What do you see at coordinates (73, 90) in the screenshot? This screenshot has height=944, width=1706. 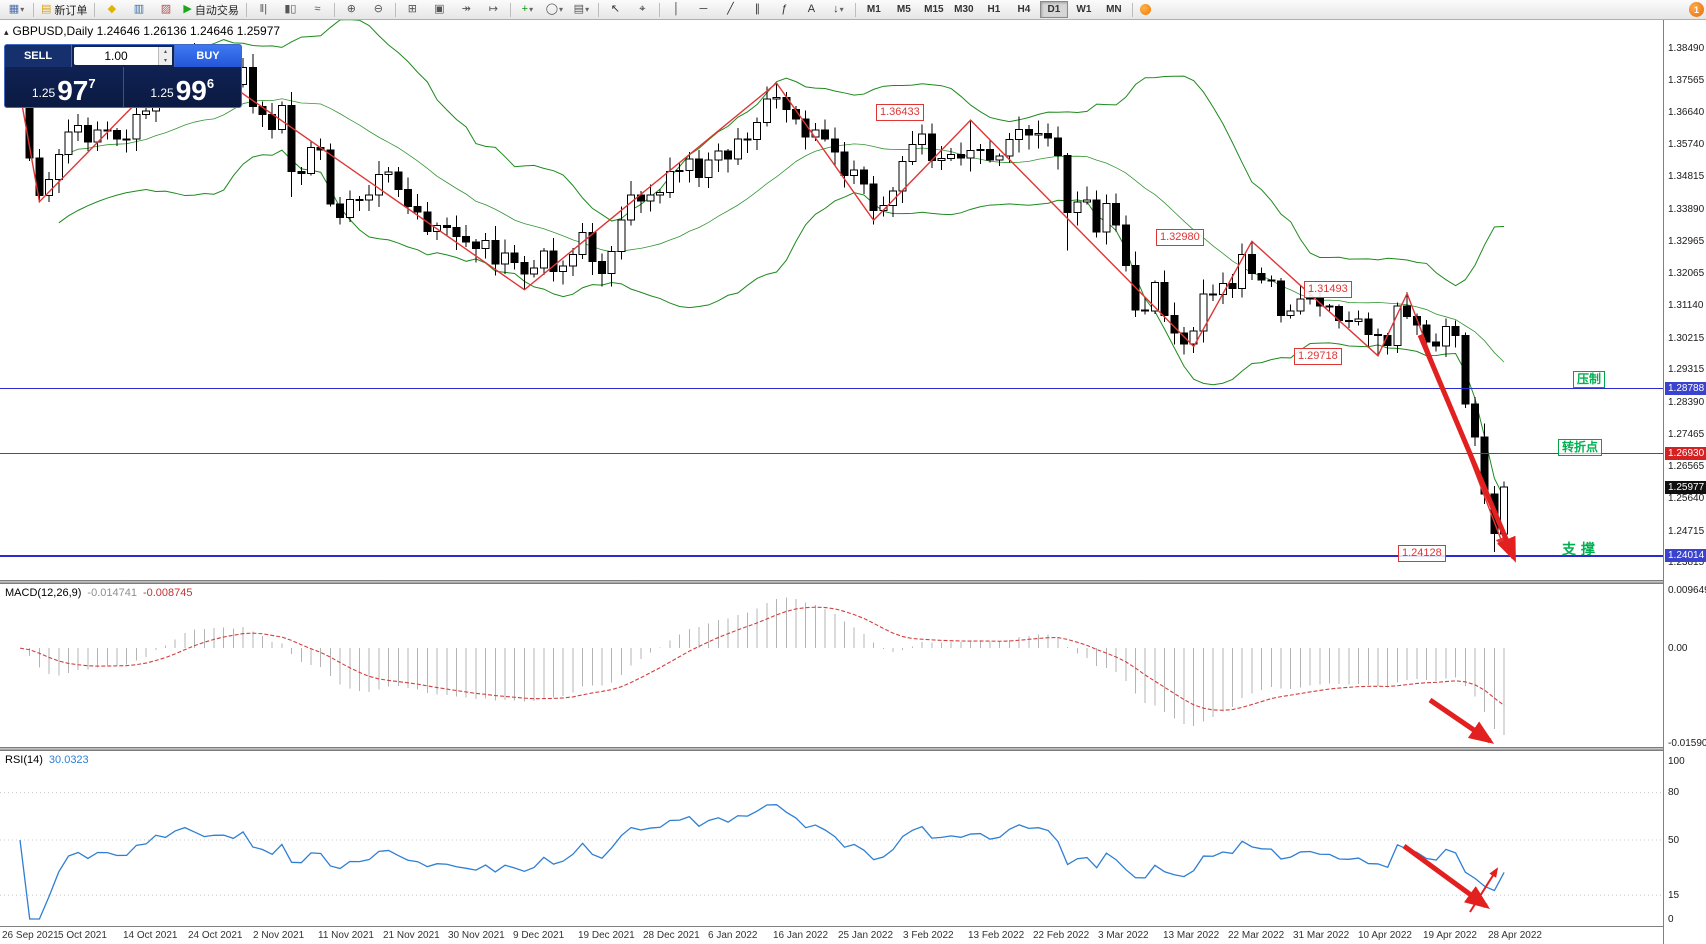 I see `sell-price-big: 97` at bounding box center [73, 90].